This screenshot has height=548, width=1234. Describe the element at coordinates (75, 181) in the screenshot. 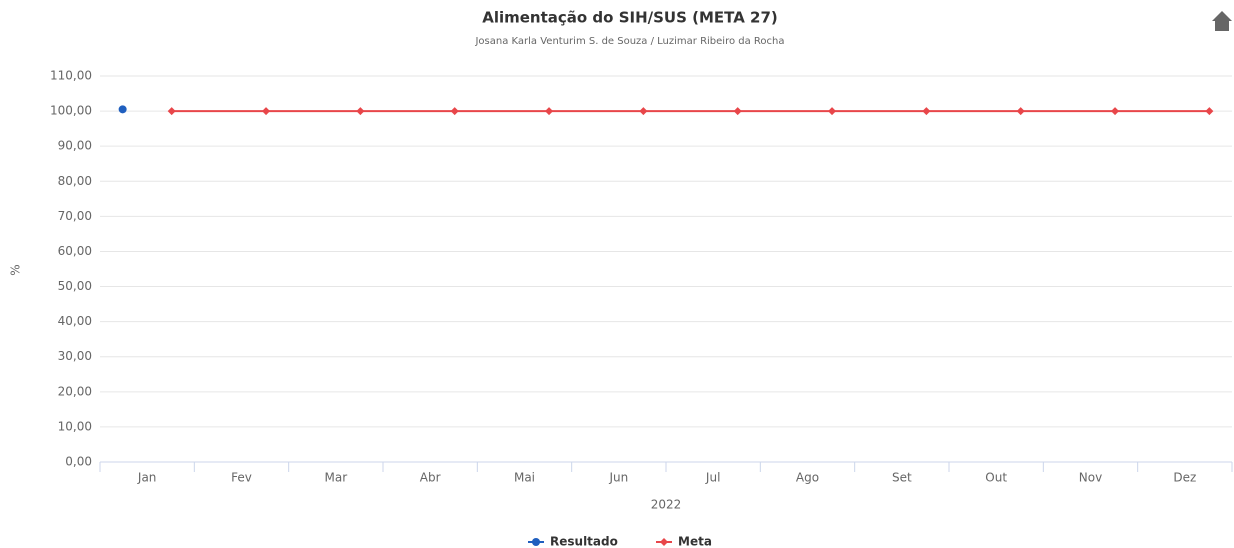

I see `y-tick-label: 80,00` at that location.